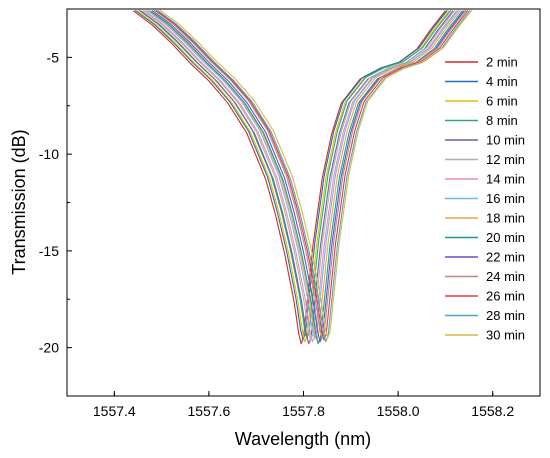 Image resolution: width=550 pixels, height=458 pixels. Describe the element at coordinates (49, 154) in the screenshot. I see `y-tick-label: -10` at that location.